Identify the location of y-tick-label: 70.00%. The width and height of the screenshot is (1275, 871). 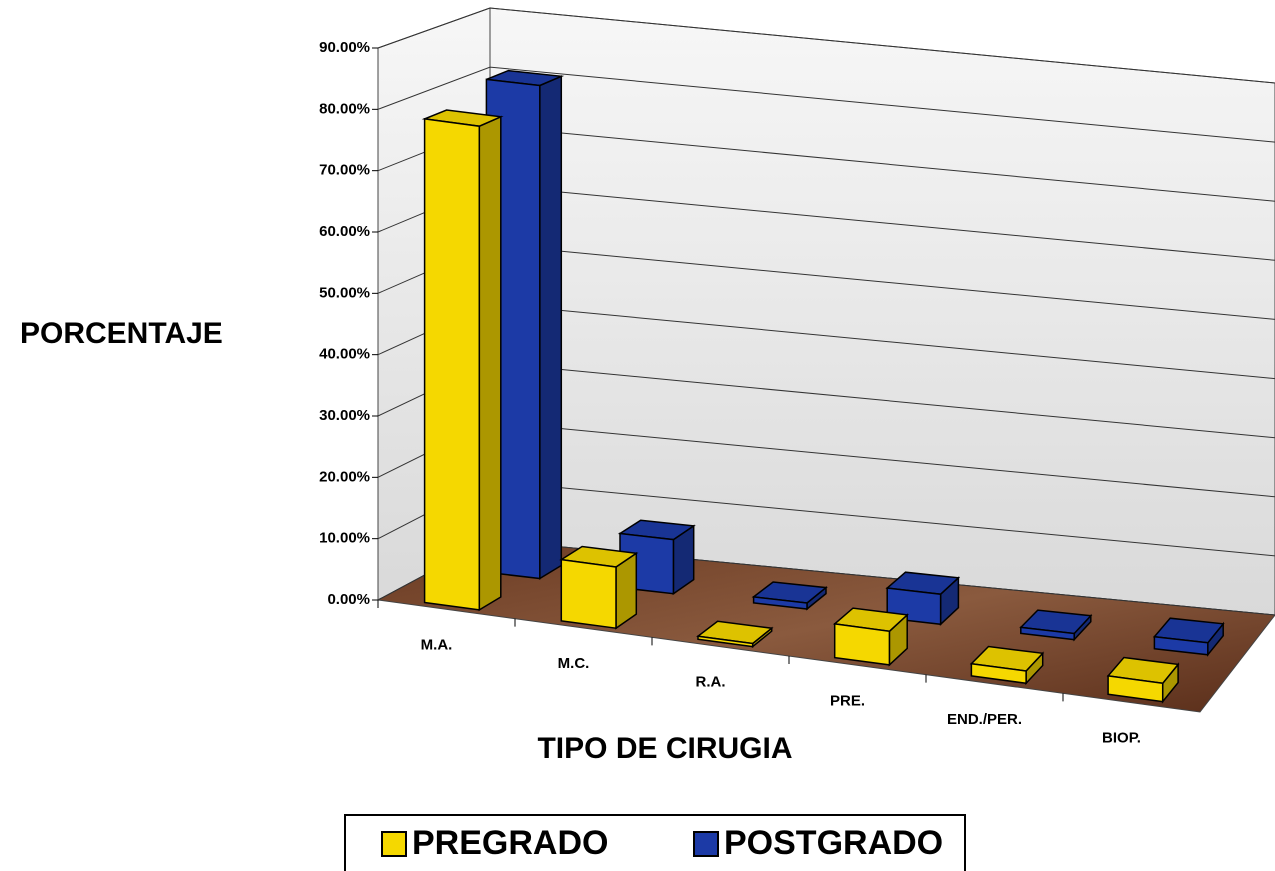
(344, 170).